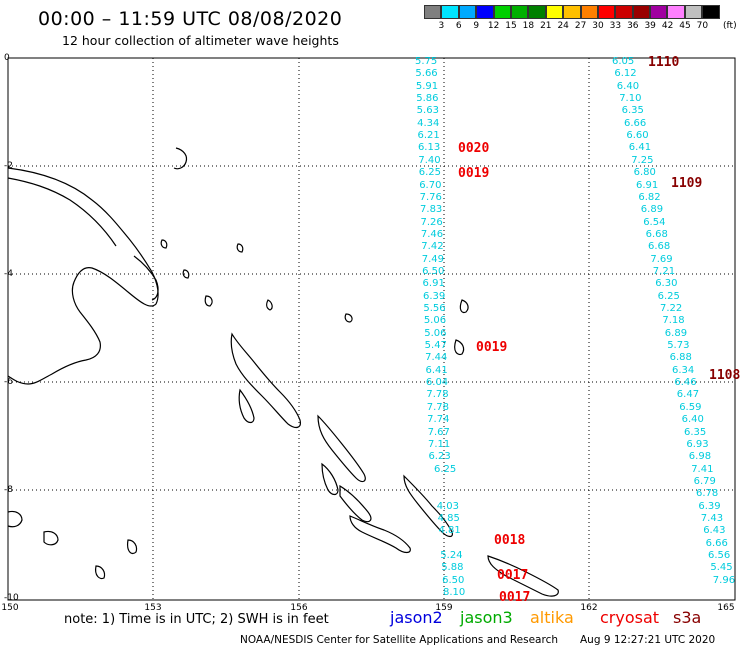 The image size is (740, 650). Describe the element at coordinates (299, 608) in the screenshot. I see `x-tick: 156` at that location.